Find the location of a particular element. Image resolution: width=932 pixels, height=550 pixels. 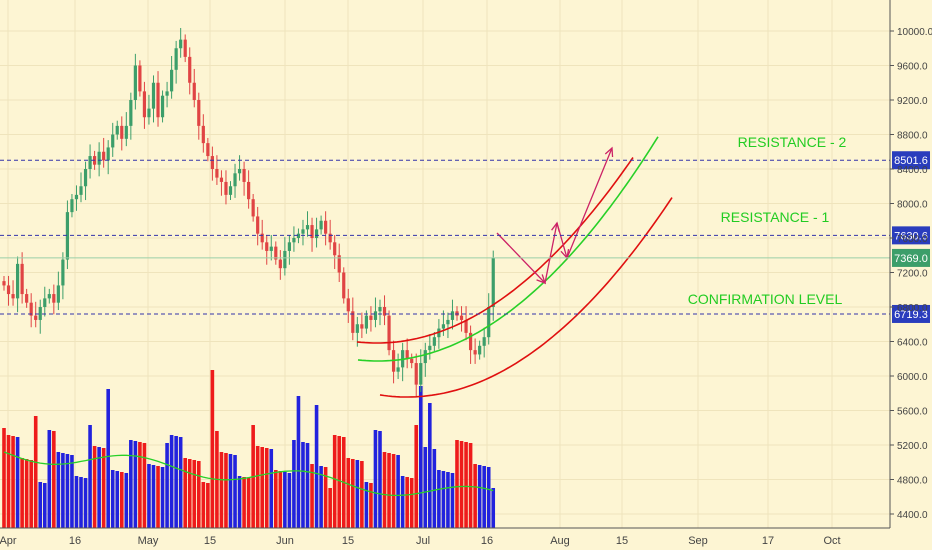

y-tick-label: 10000.0 is located at coordinates (914, 32).